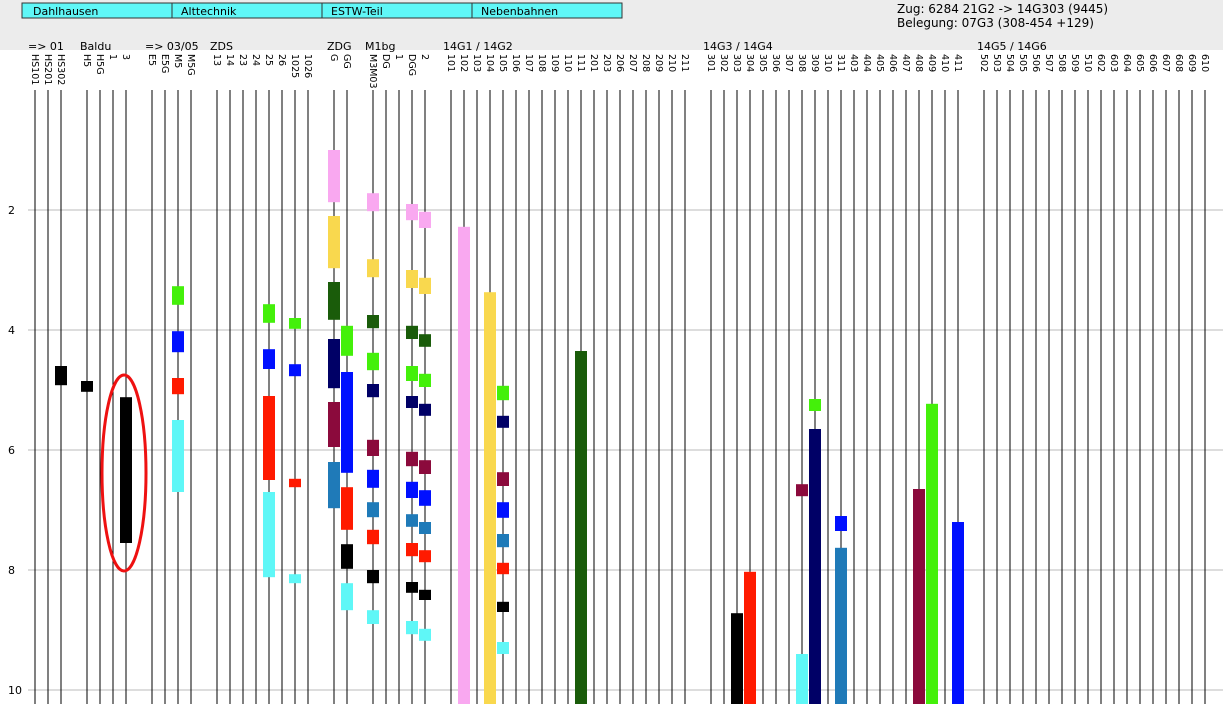  I want to click on track-label: 606, so click(1152, 63).